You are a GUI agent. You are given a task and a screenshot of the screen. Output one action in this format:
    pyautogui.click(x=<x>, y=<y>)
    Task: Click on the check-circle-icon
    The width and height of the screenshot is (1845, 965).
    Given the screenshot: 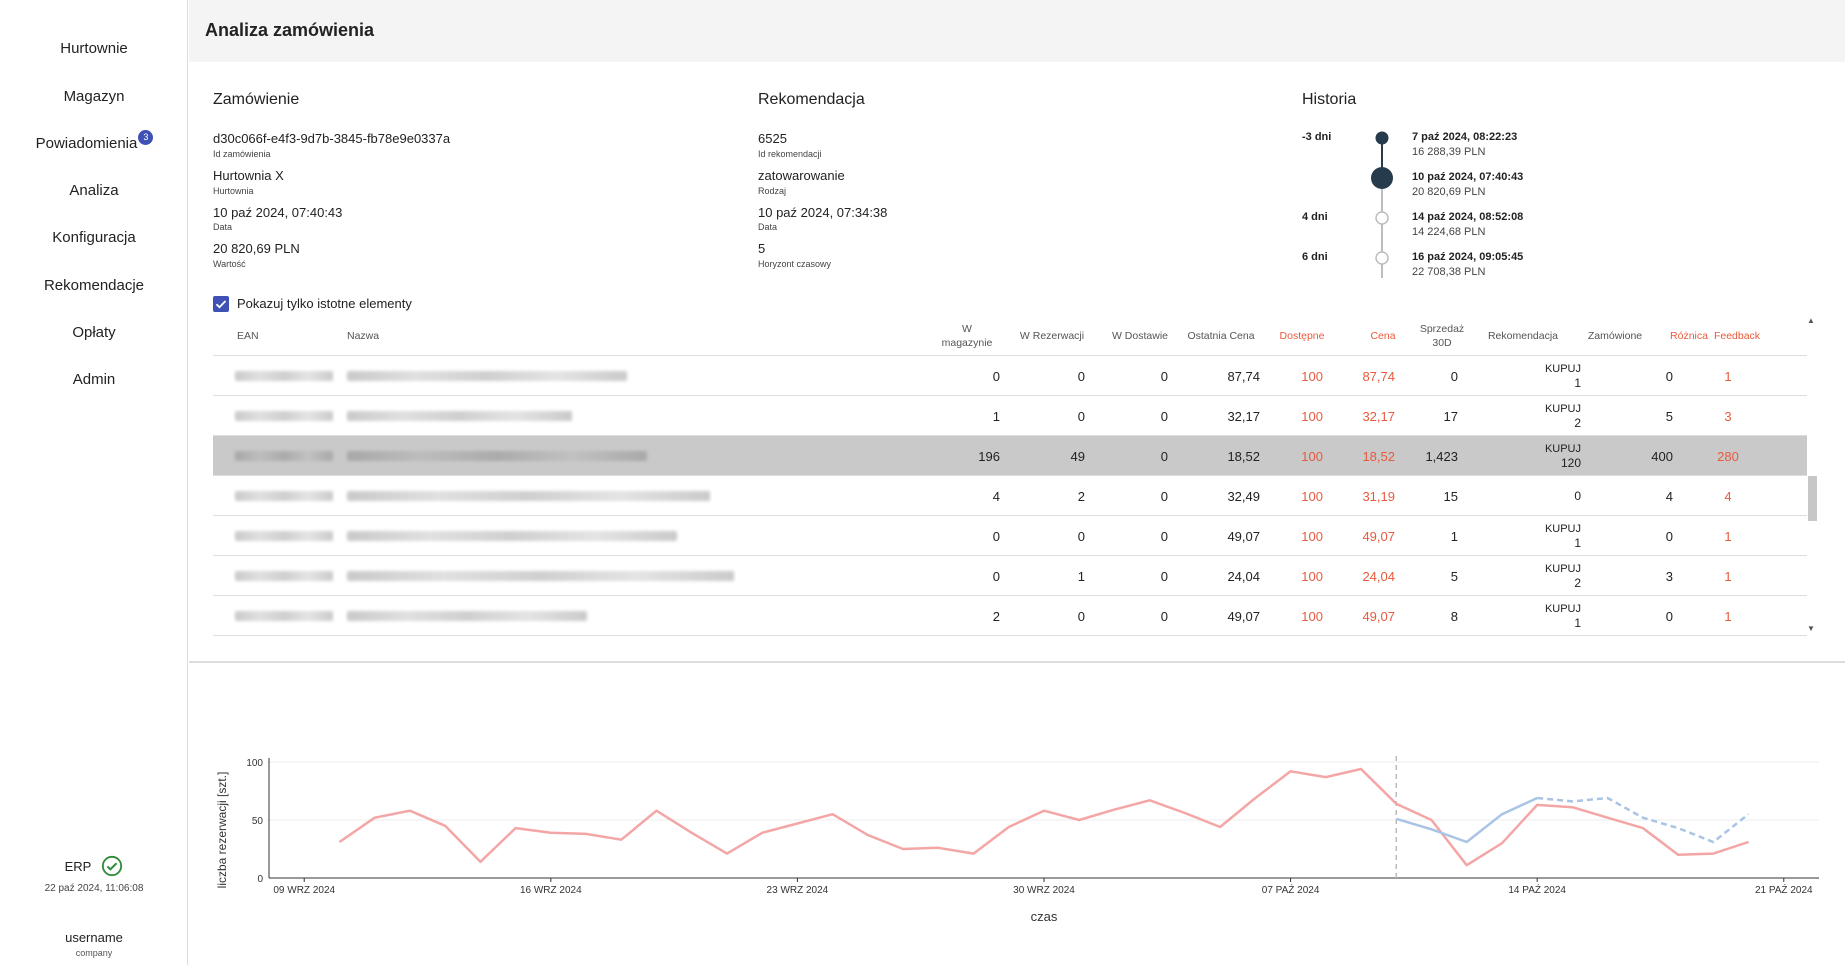 What is the action you would take?
    pyautogui.click(x=112, y=866)
    